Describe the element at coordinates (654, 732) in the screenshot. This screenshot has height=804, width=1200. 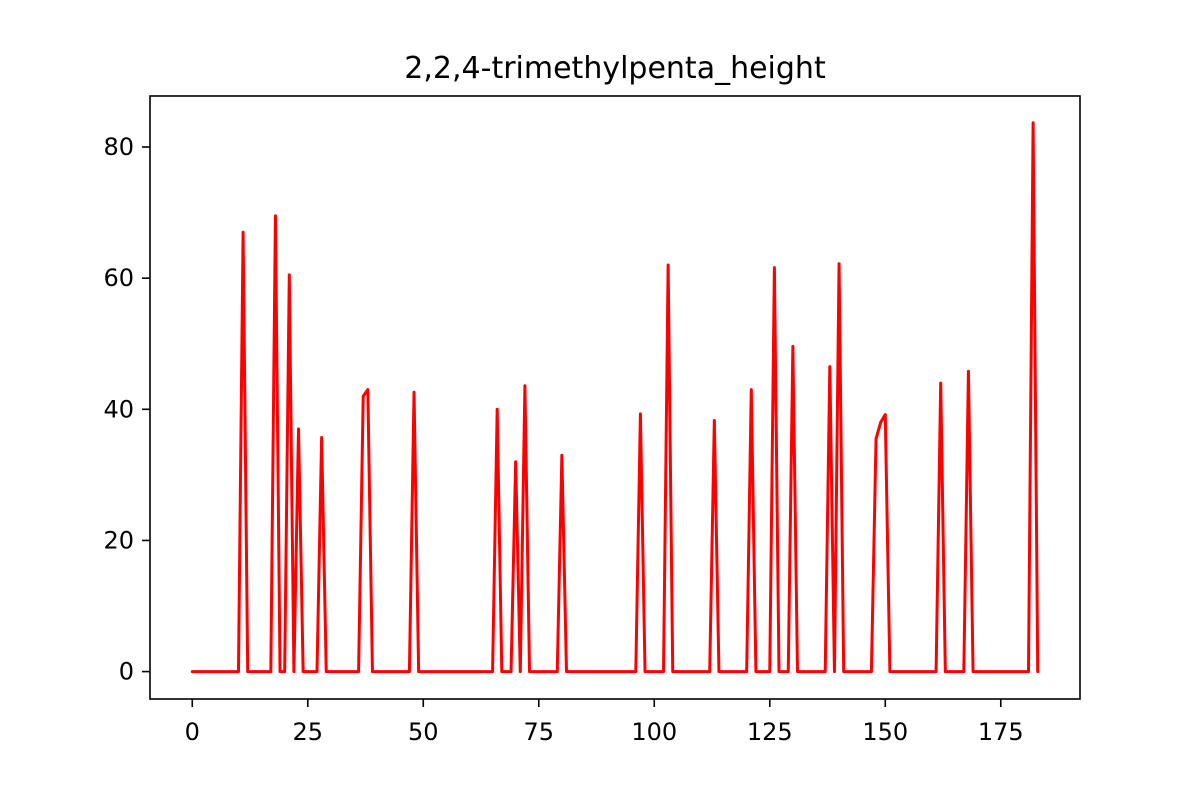
I see `x-tick-label: 100` at that location.